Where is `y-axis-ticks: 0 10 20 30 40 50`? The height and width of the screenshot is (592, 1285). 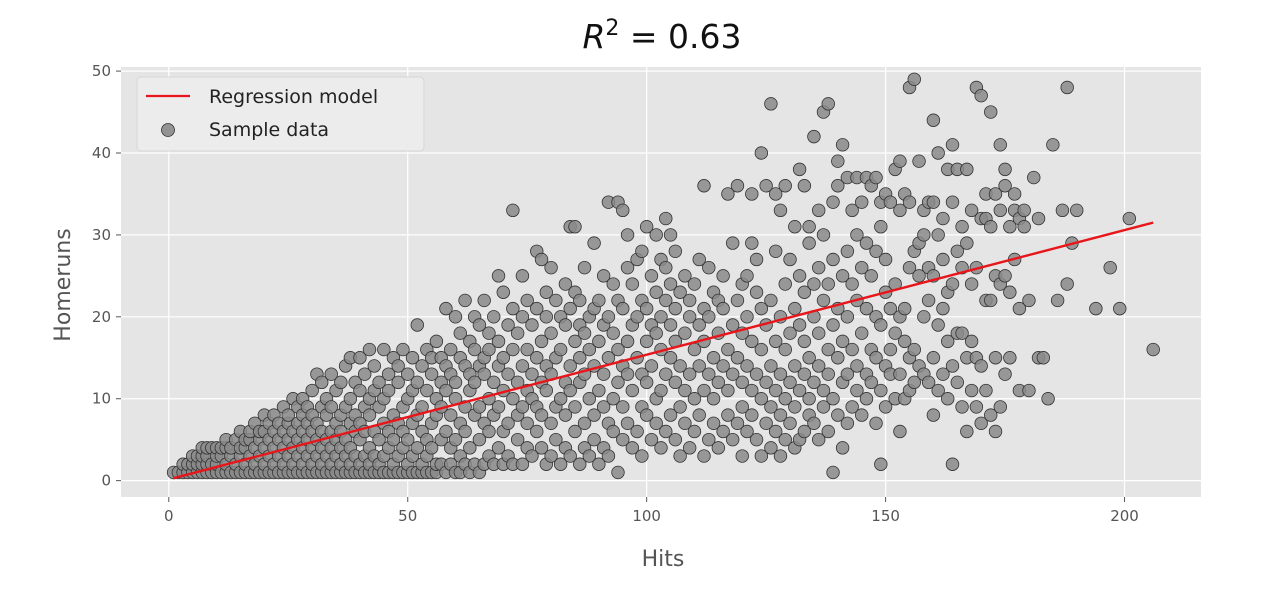
y-axis-ticks: 0 10 20 30 40 50 is located at coordinates (106, 276).